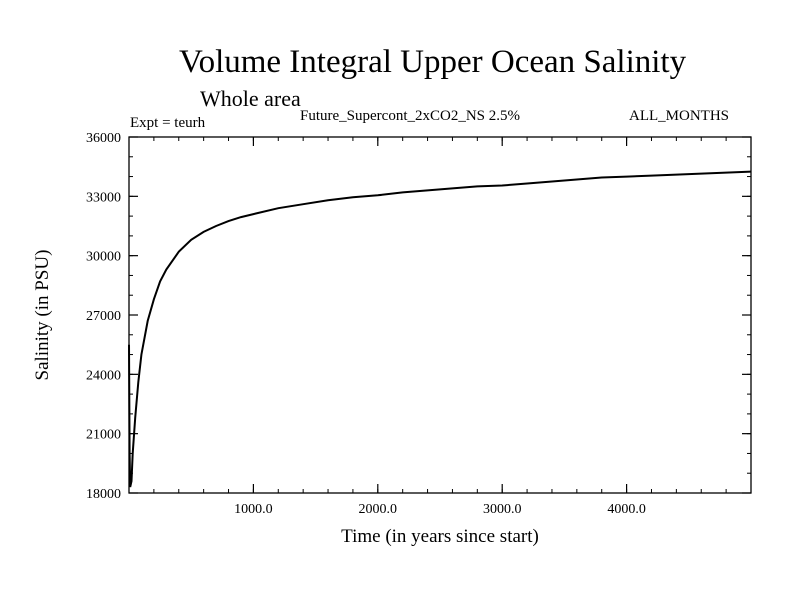  Describe the element at coordinates (103, 257) in the screenshot. I see `y-tick-label: 30000` at that location.